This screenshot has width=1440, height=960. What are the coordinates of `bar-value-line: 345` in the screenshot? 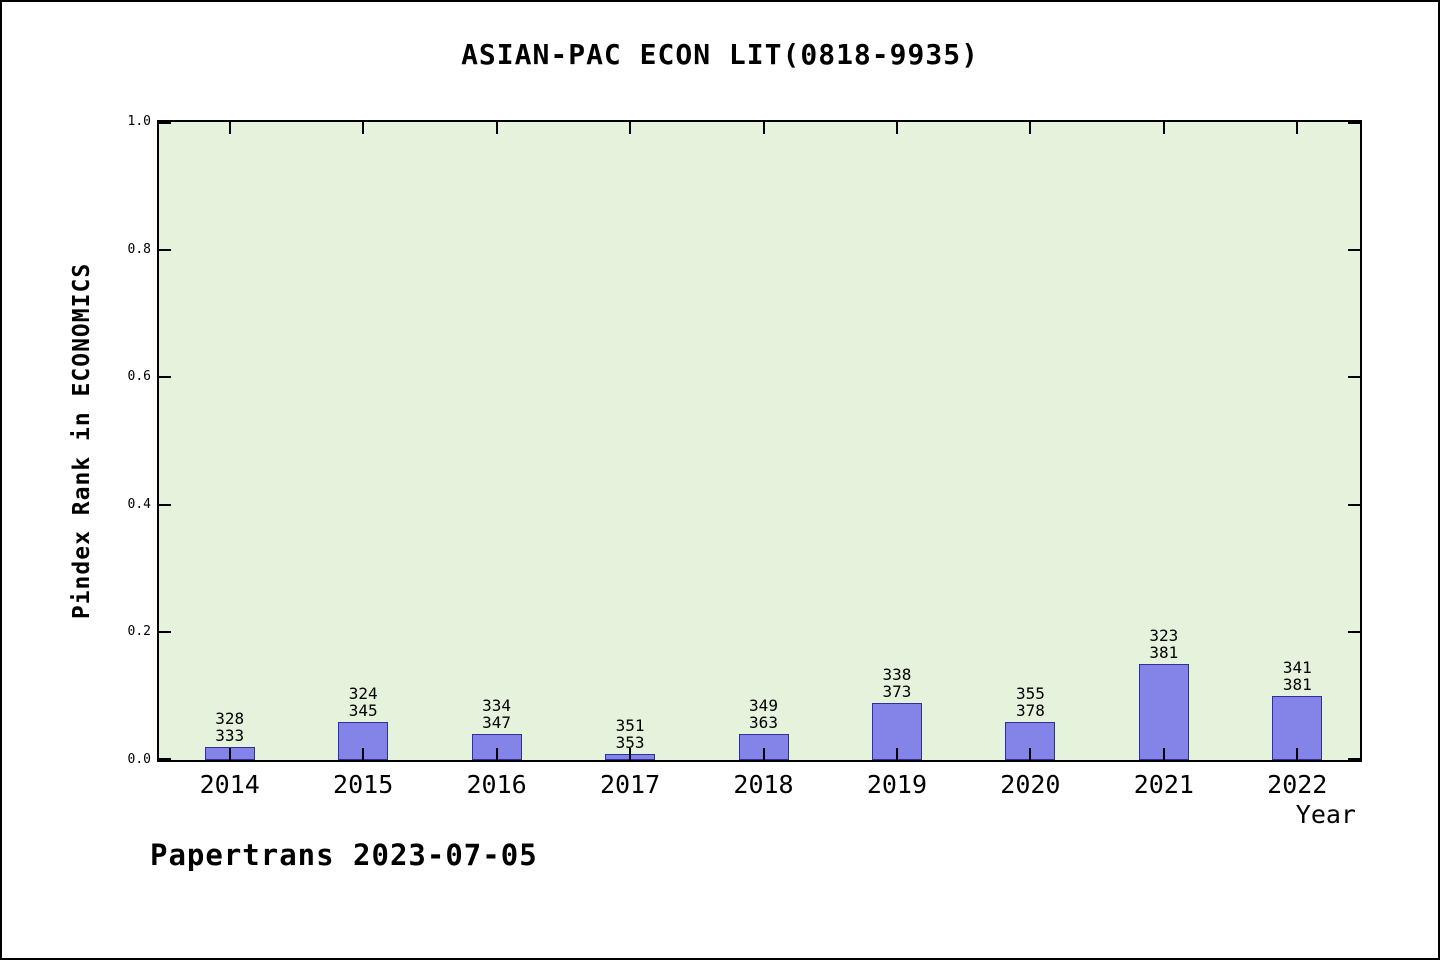 It's located at (363, 710).